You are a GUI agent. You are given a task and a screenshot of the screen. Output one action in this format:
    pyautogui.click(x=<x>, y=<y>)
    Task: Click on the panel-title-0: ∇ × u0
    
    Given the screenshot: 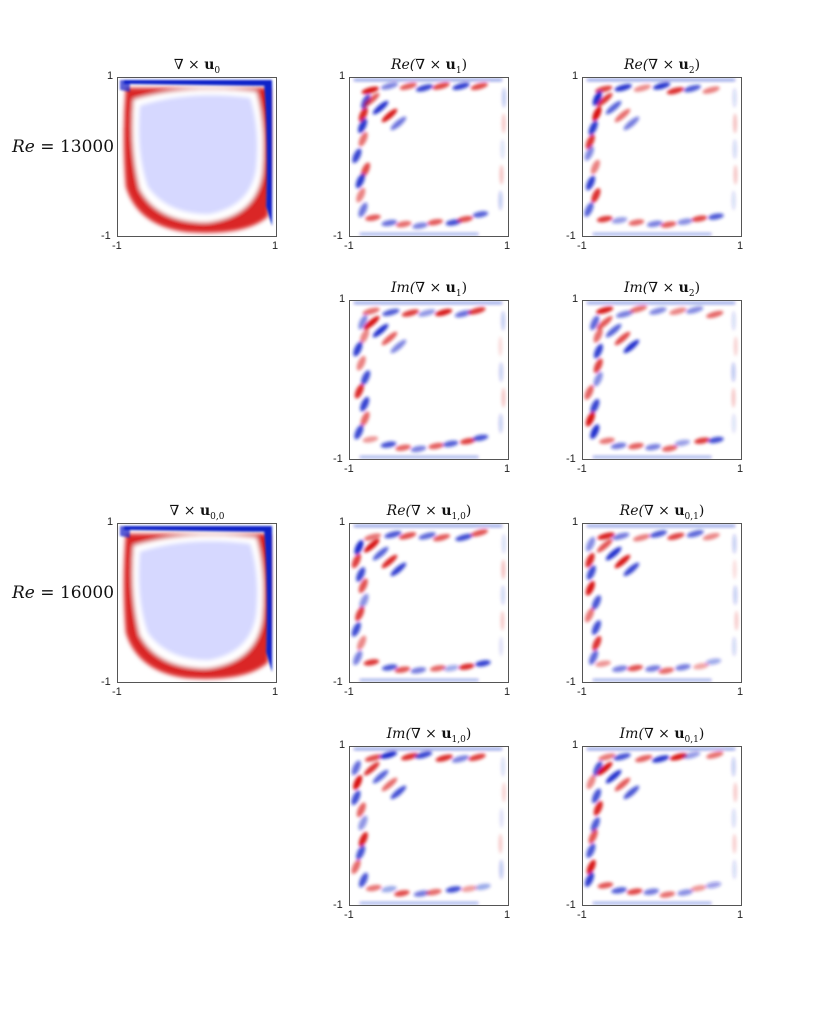 What is the action you would take?
    pyautogui.click(x=197, y=66)
    